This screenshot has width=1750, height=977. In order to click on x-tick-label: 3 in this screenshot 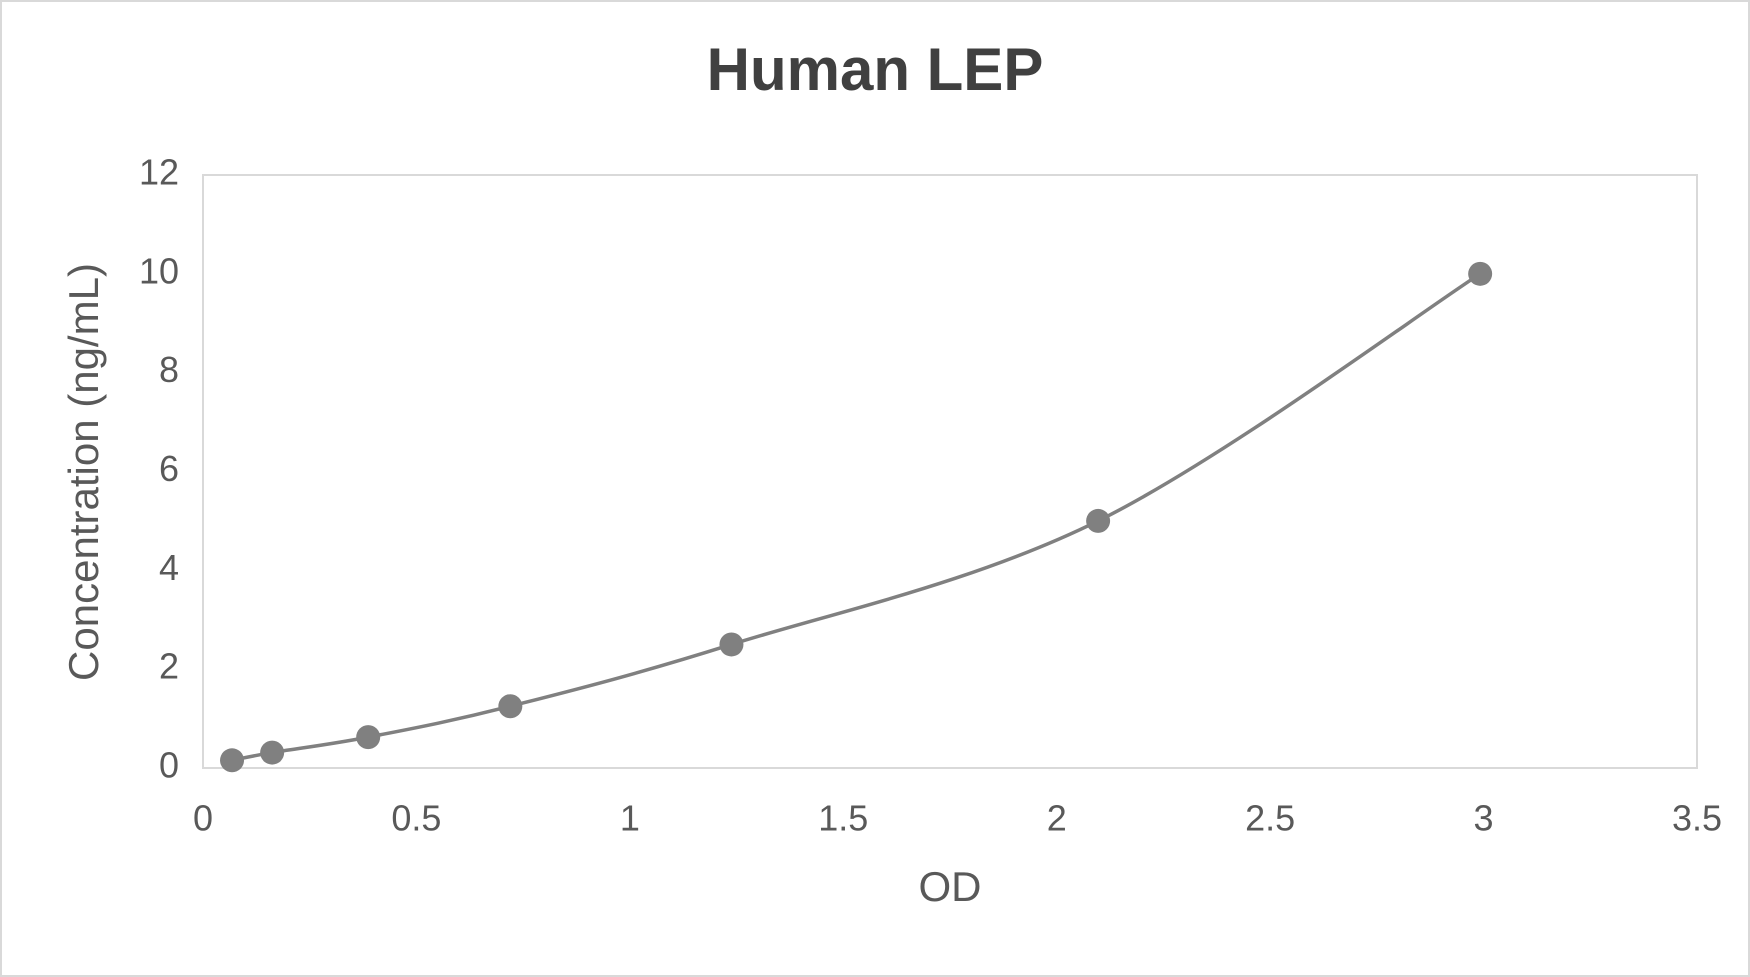, I will do `click(1484, 818)`.